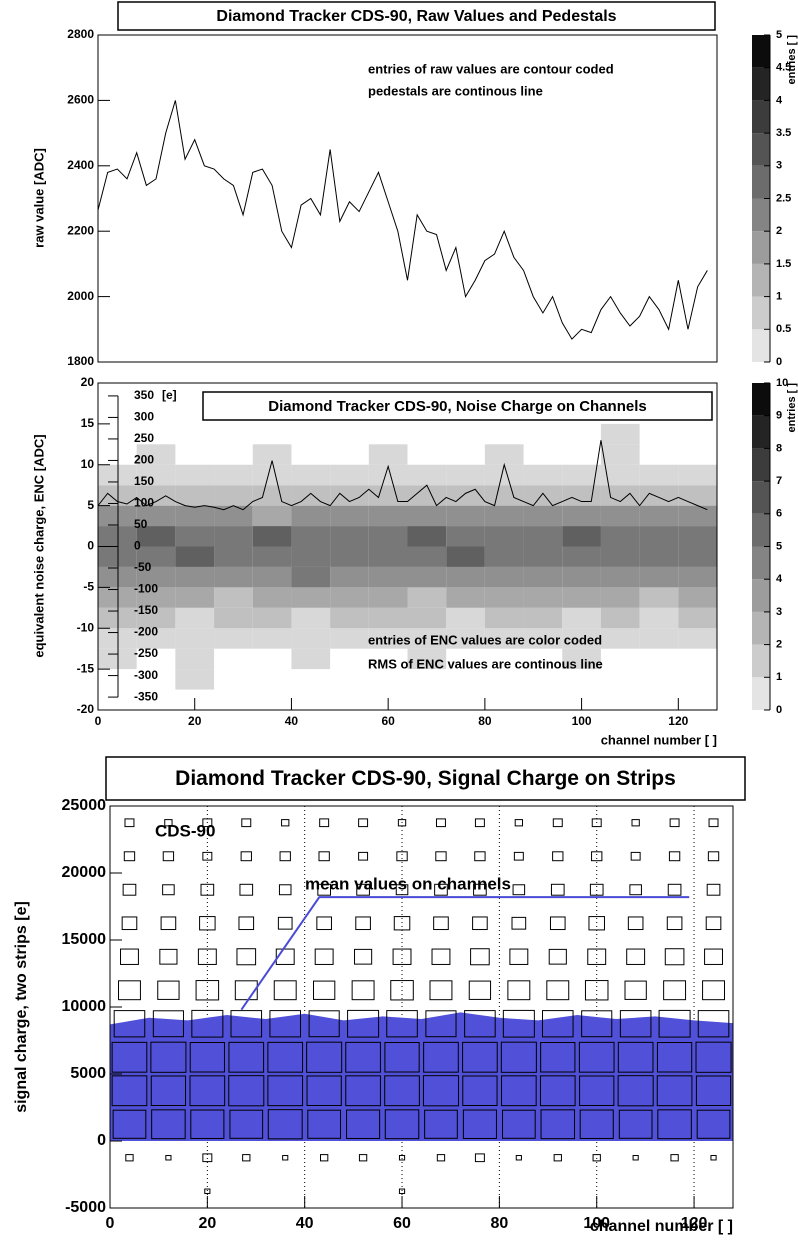  What do you see at coordinates (88, 382) in the screenshot?
I see `y-tick-label: 20` at bounding box center [88, 382].